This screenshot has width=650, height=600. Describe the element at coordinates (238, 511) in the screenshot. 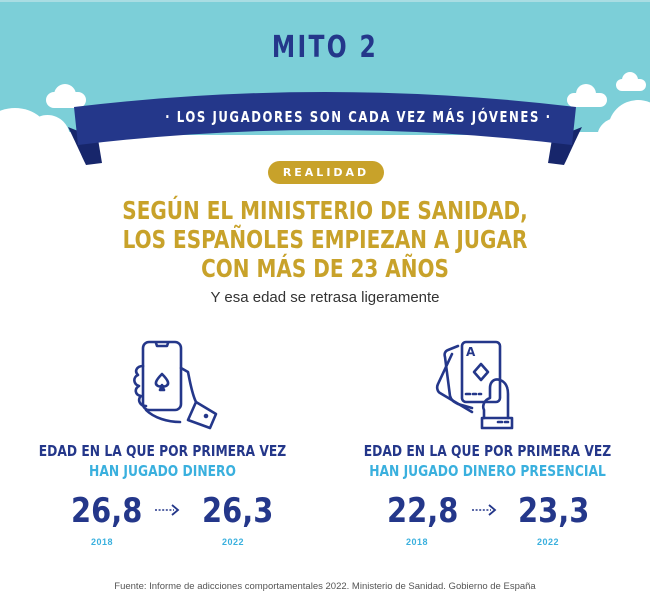

I see `stat-1-to-value: 26,3` at that location.